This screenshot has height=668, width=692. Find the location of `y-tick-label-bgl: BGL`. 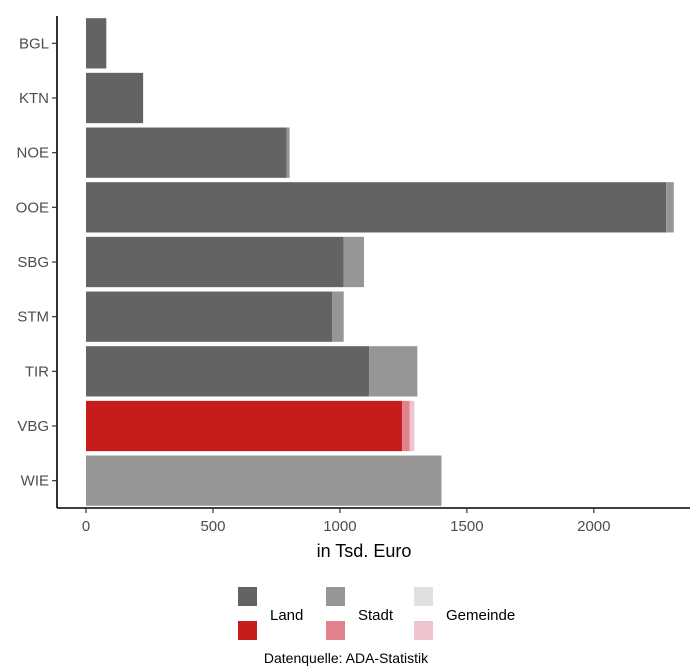

y-tick-label-bgl: BGL is located at coordinates (34, 43).